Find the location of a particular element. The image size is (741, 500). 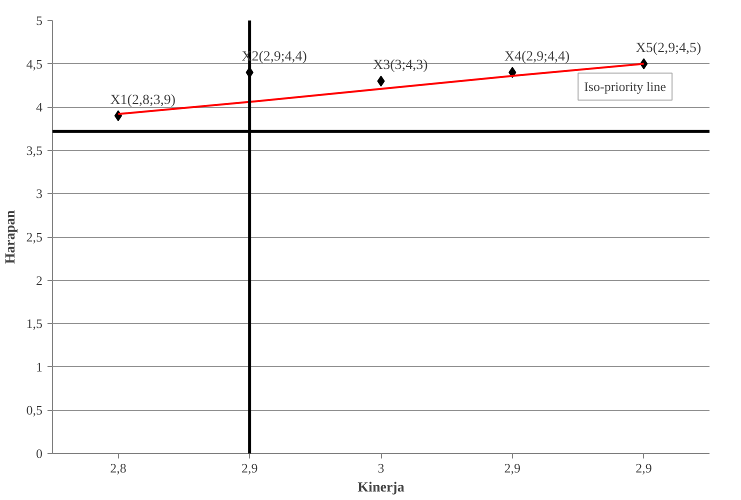

series-label: Iso-priority line is located at coordinates (625, 86).